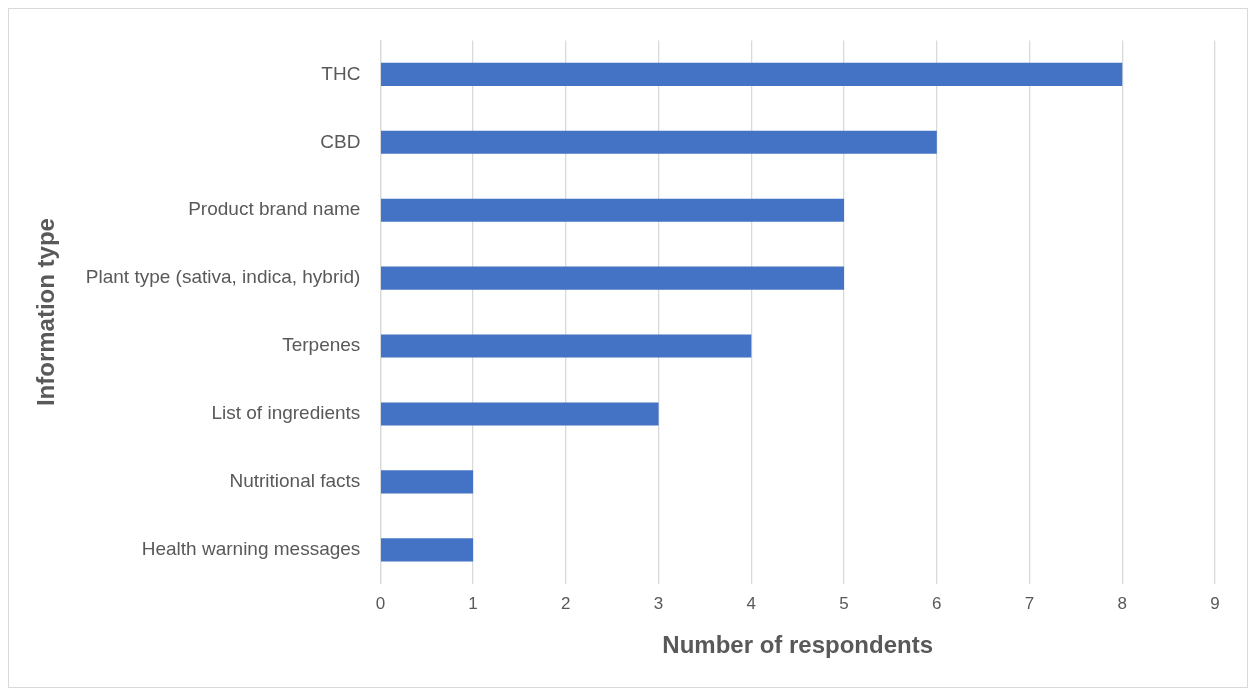 The image size is (1260, 700). Describe the element at coordinates (341, 73) in the screenshot. I see `y-tick-label: THC` at that location.